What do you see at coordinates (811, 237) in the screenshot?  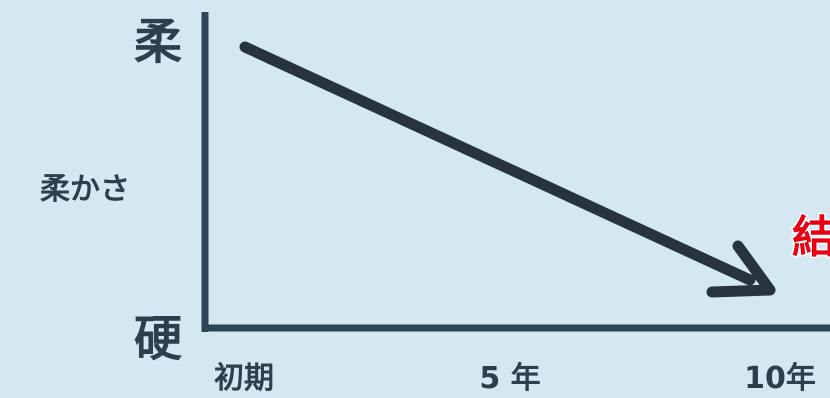 I see `annotation-label: 結` at bounding box center [811, 237].